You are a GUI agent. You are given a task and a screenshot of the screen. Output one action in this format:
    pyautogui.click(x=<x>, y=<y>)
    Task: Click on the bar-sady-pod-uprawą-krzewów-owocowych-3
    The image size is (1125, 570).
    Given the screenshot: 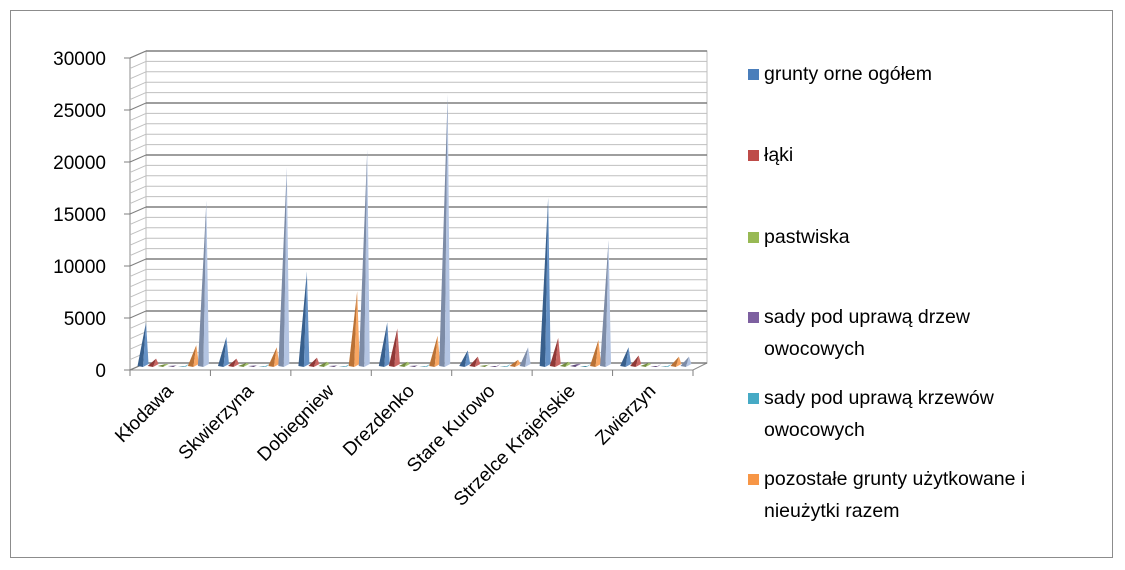 What is the action you would take?
    pyautogui.click(x=425, y=365)
    